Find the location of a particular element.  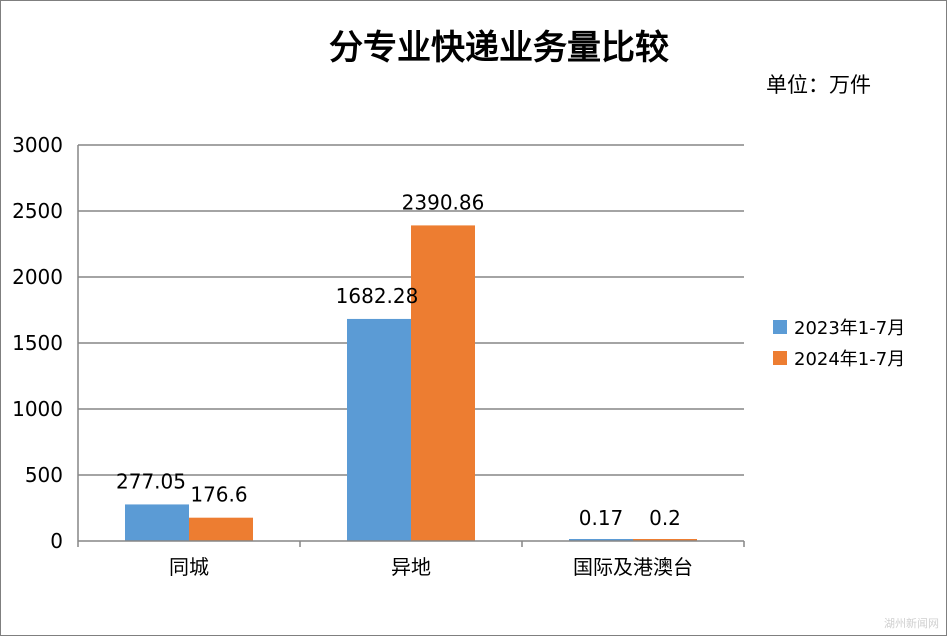

data-label: 277.05 is located at coordinates (151, 481).